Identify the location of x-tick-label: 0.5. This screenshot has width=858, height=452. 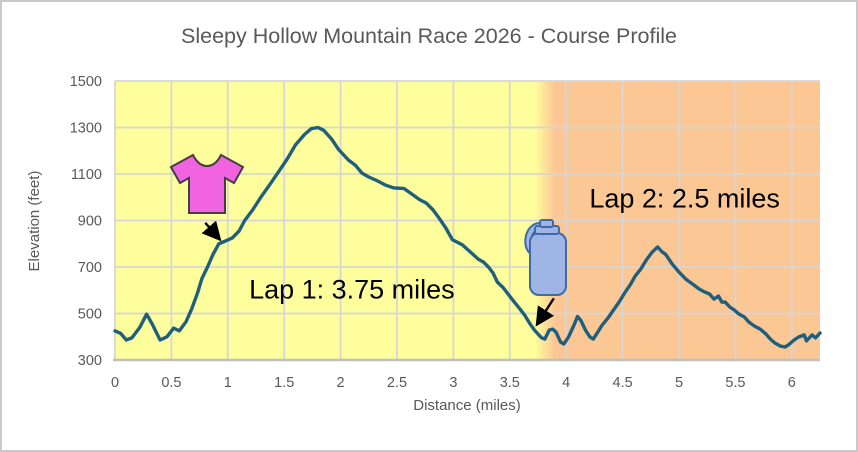
(171, 383).